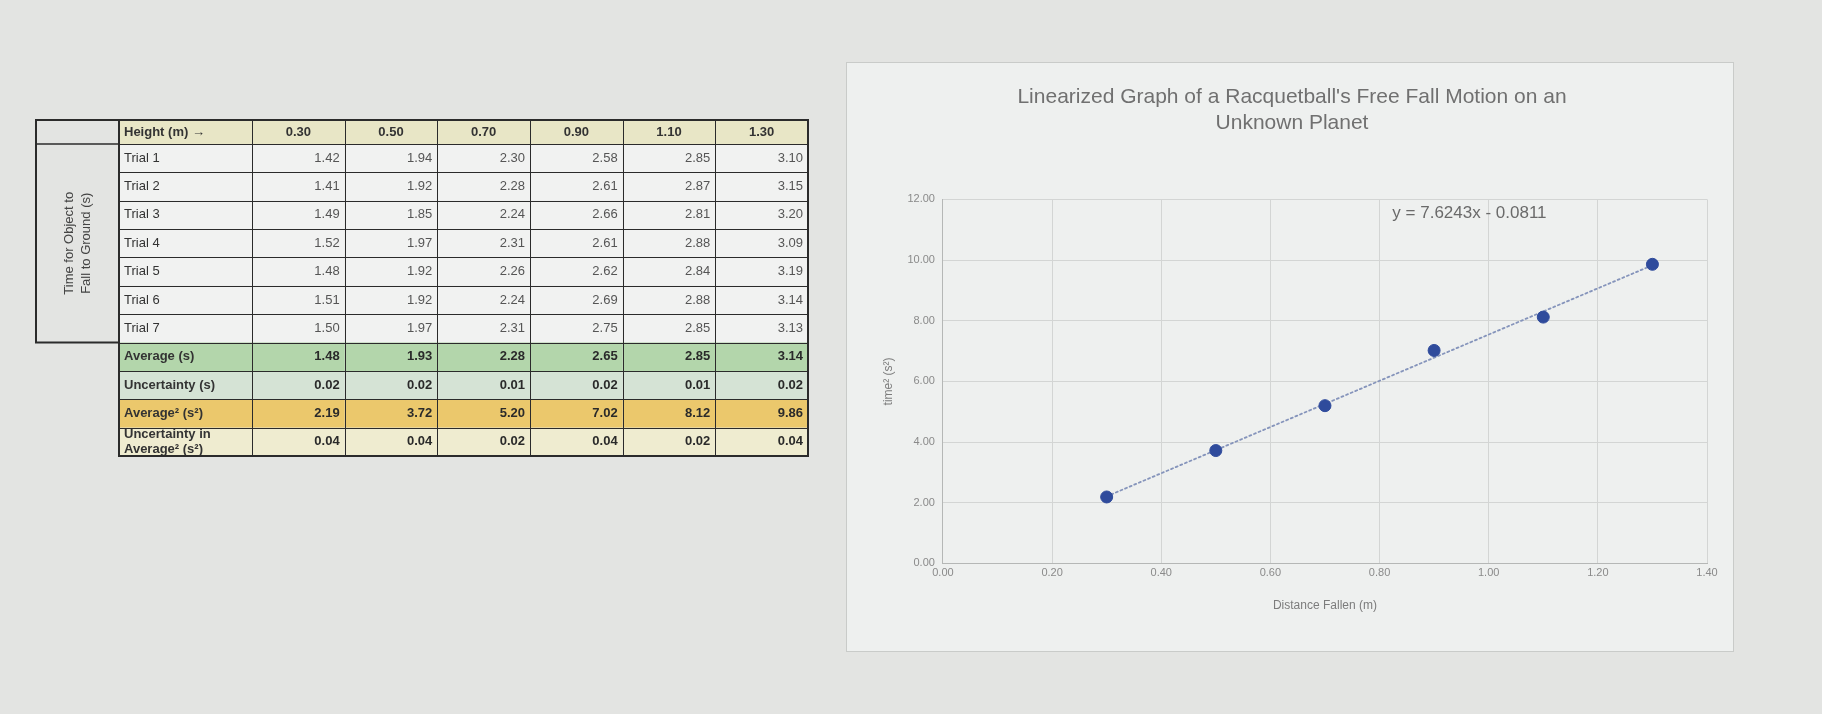 The height and width of the screenshot is (714, 1822). What do you see at coordinates (790, 327) in the screenshot?
I see `data-label: 3.13` at bounding box center [790, 327].